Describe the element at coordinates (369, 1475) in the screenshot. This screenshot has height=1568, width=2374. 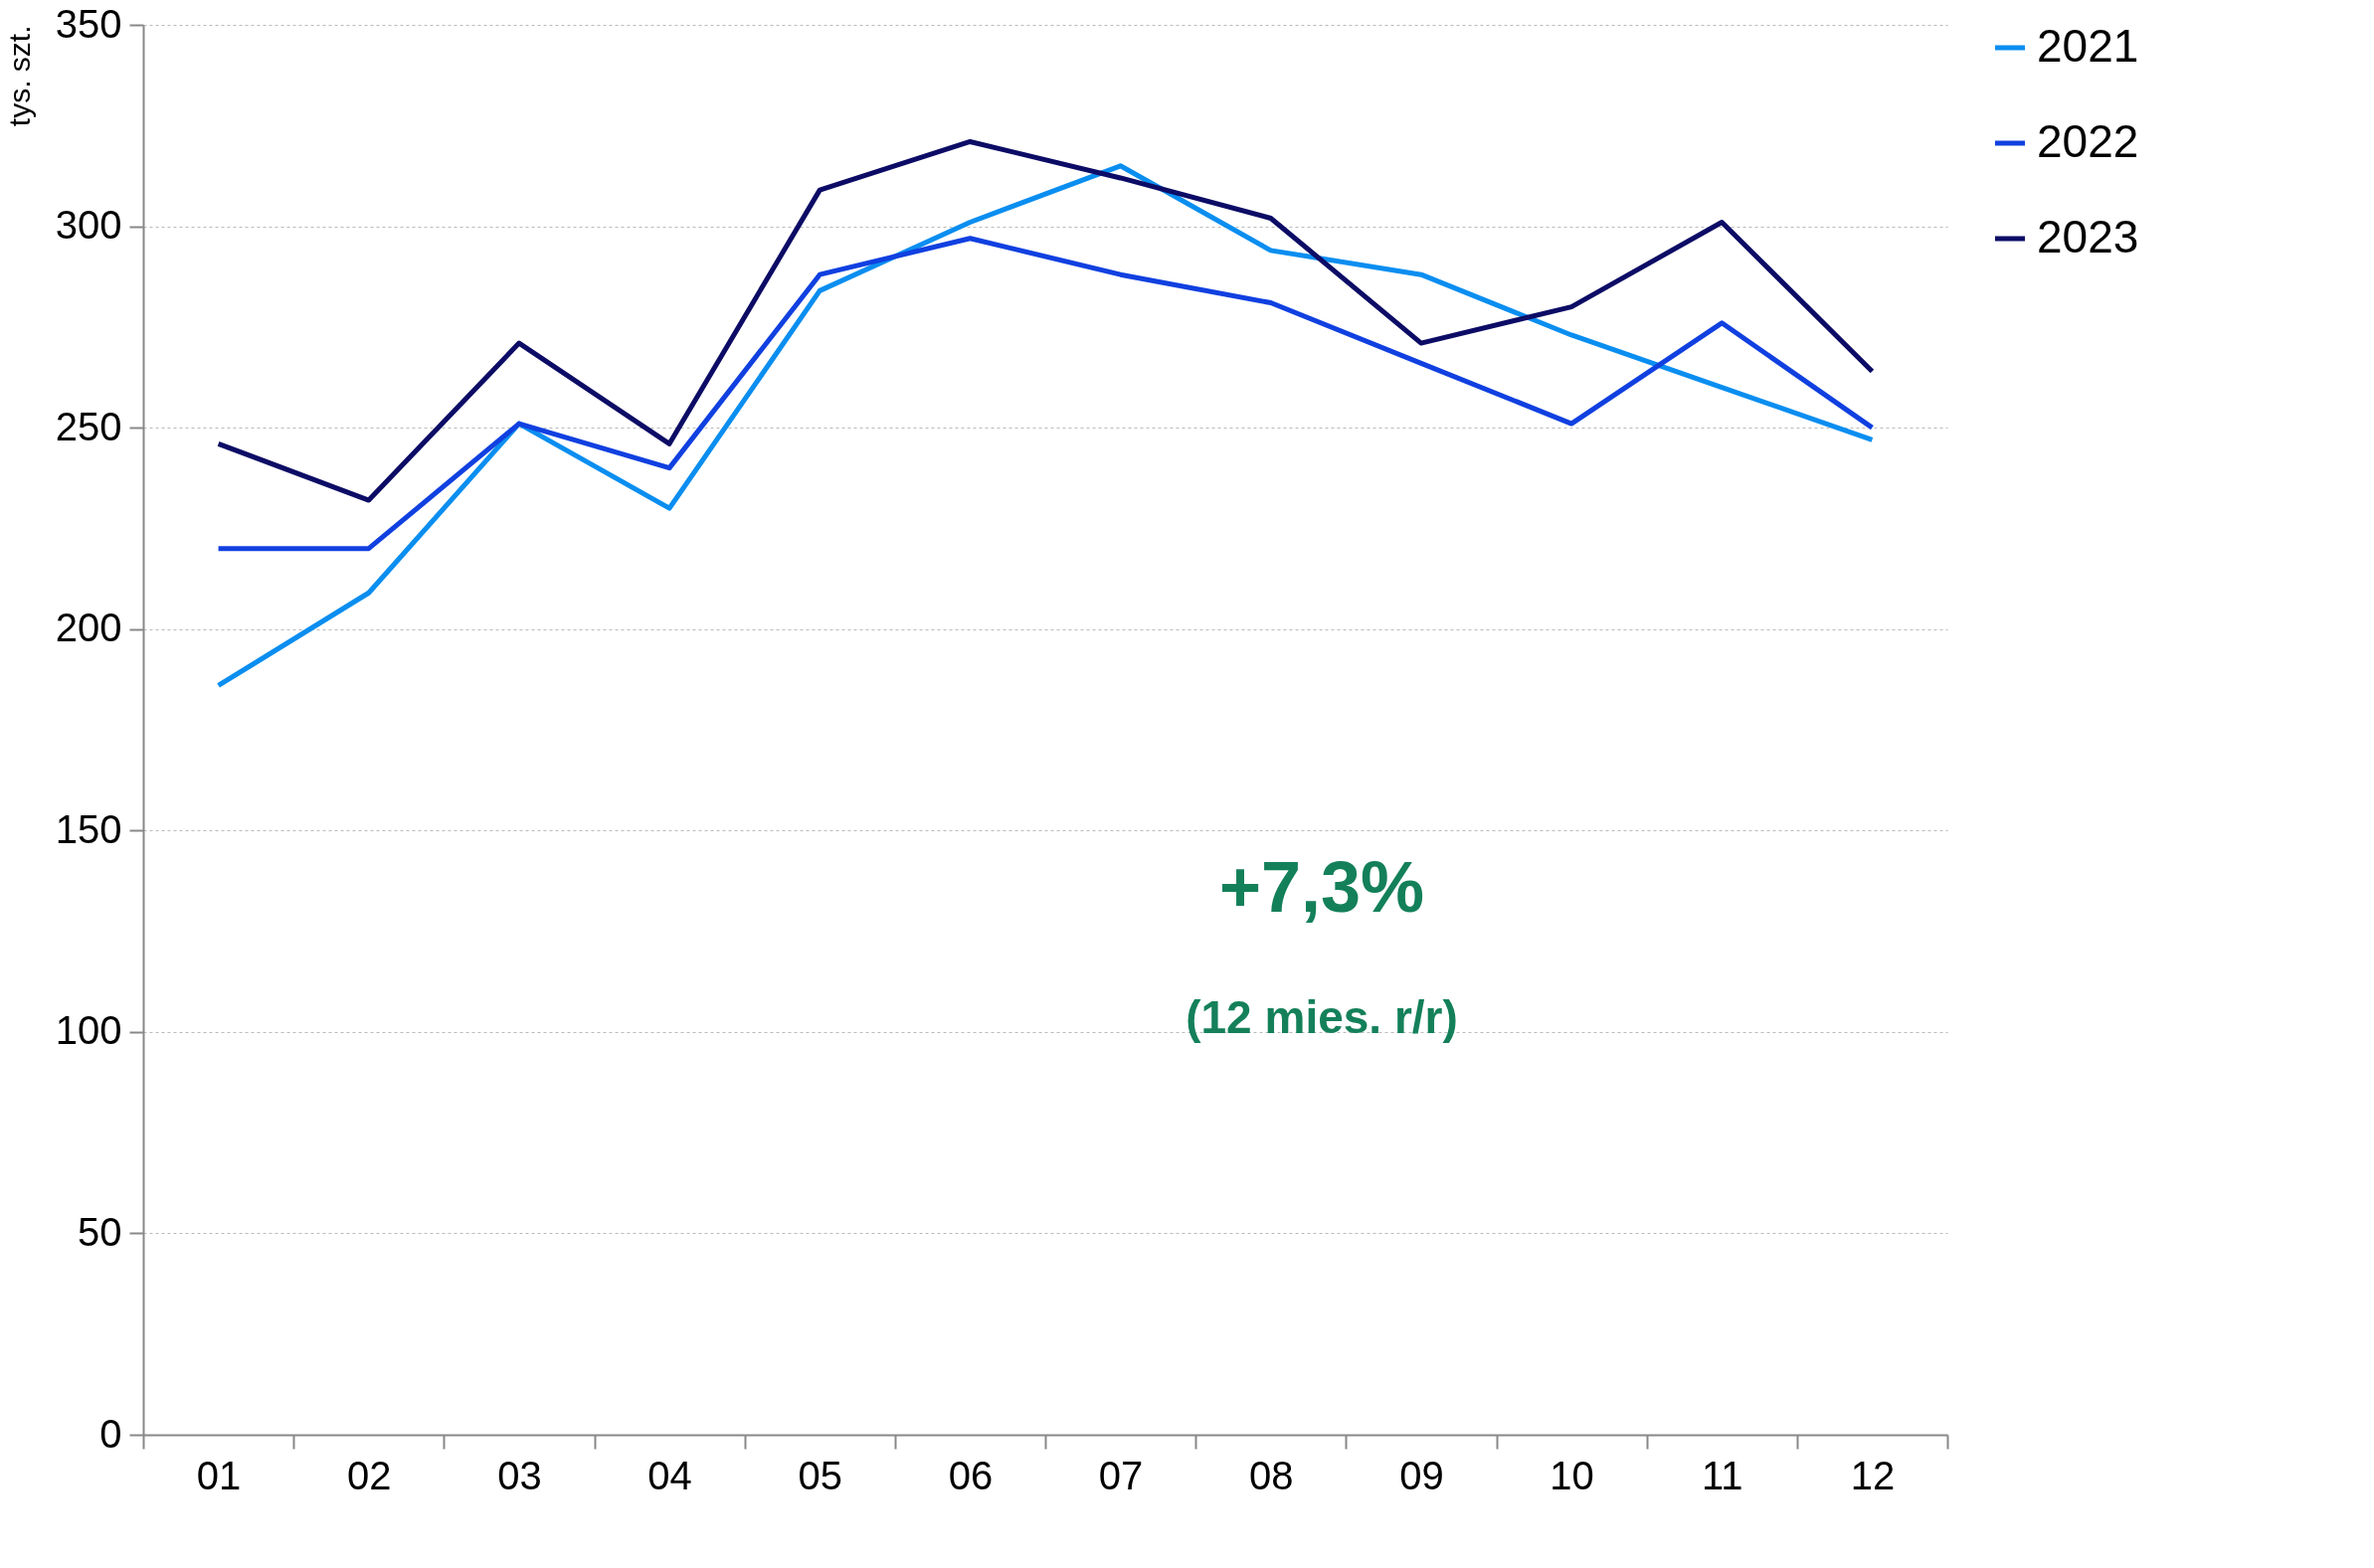
I see `x-tick-label: 02` at that location.